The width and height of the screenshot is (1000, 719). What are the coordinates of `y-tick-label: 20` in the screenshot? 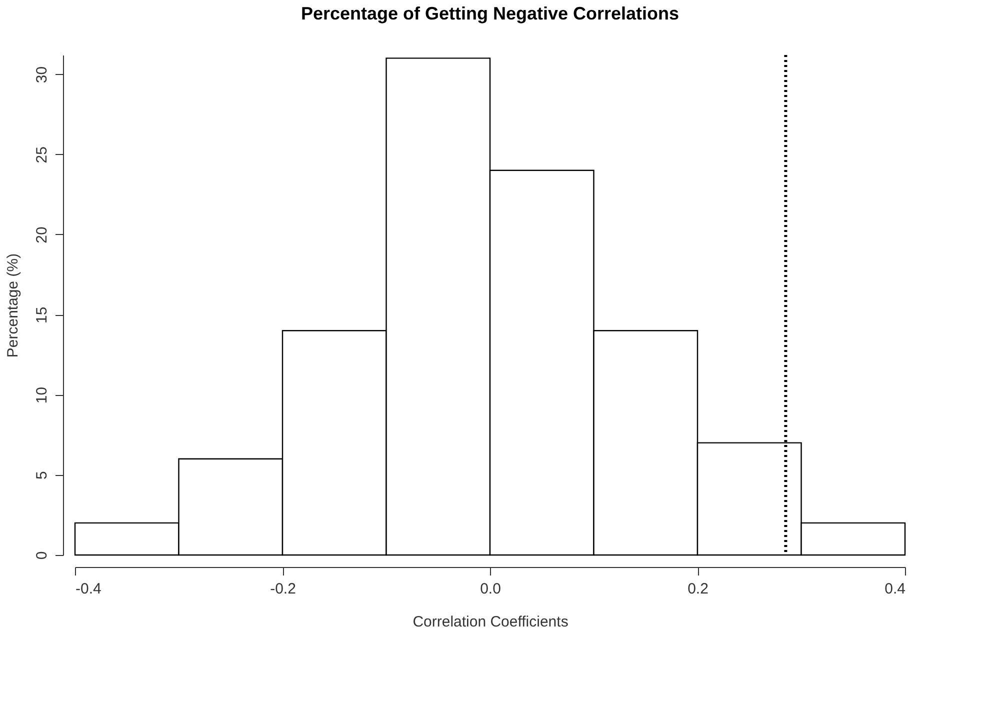 It's located at (42, 235).